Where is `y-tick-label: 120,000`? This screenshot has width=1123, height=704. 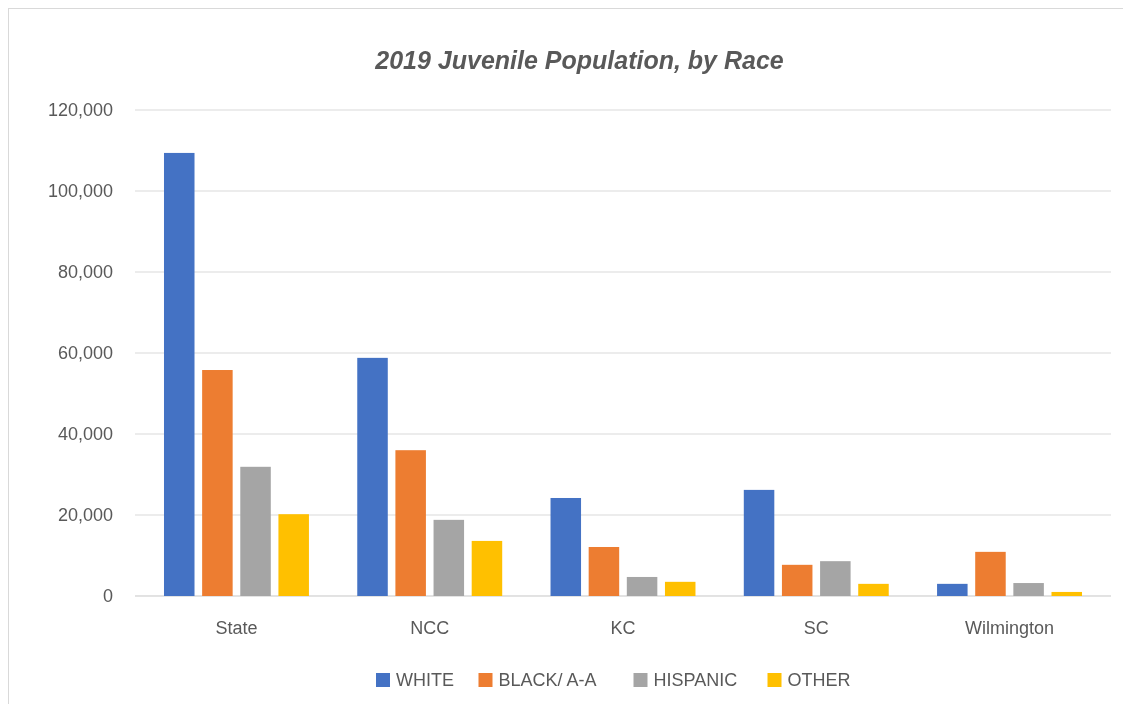 y-tick-label: 120,000 is located at coordinates (80, 110).